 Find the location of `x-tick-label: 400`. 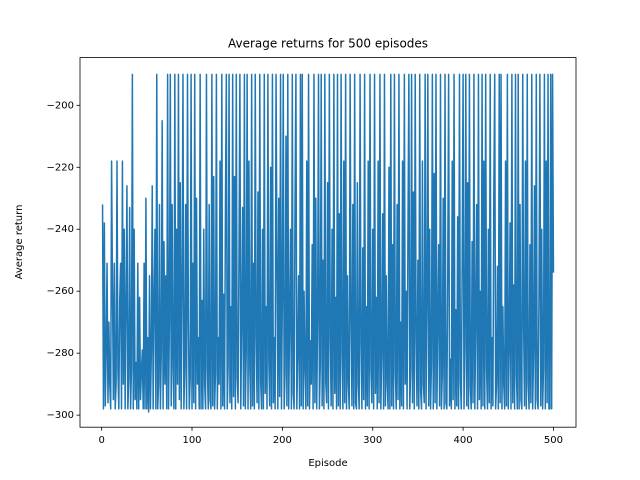

x-tick-label: 400 is located at coordinates (463, 440).